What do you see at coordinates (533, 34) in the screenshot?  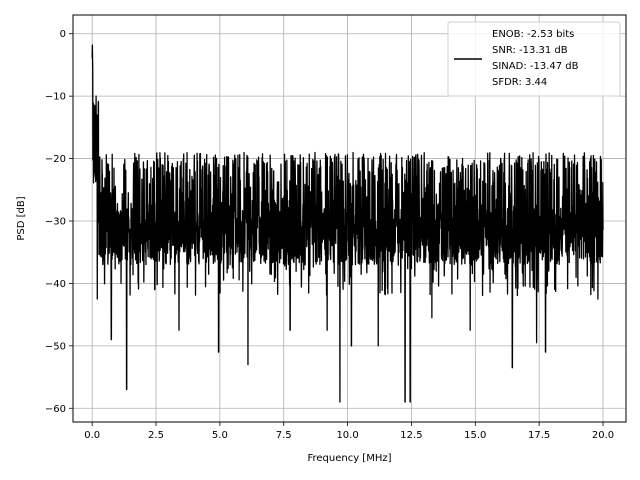 I see `legend-text-enob: ENOB: -2.53 bits` at bounding box center [533, 34].